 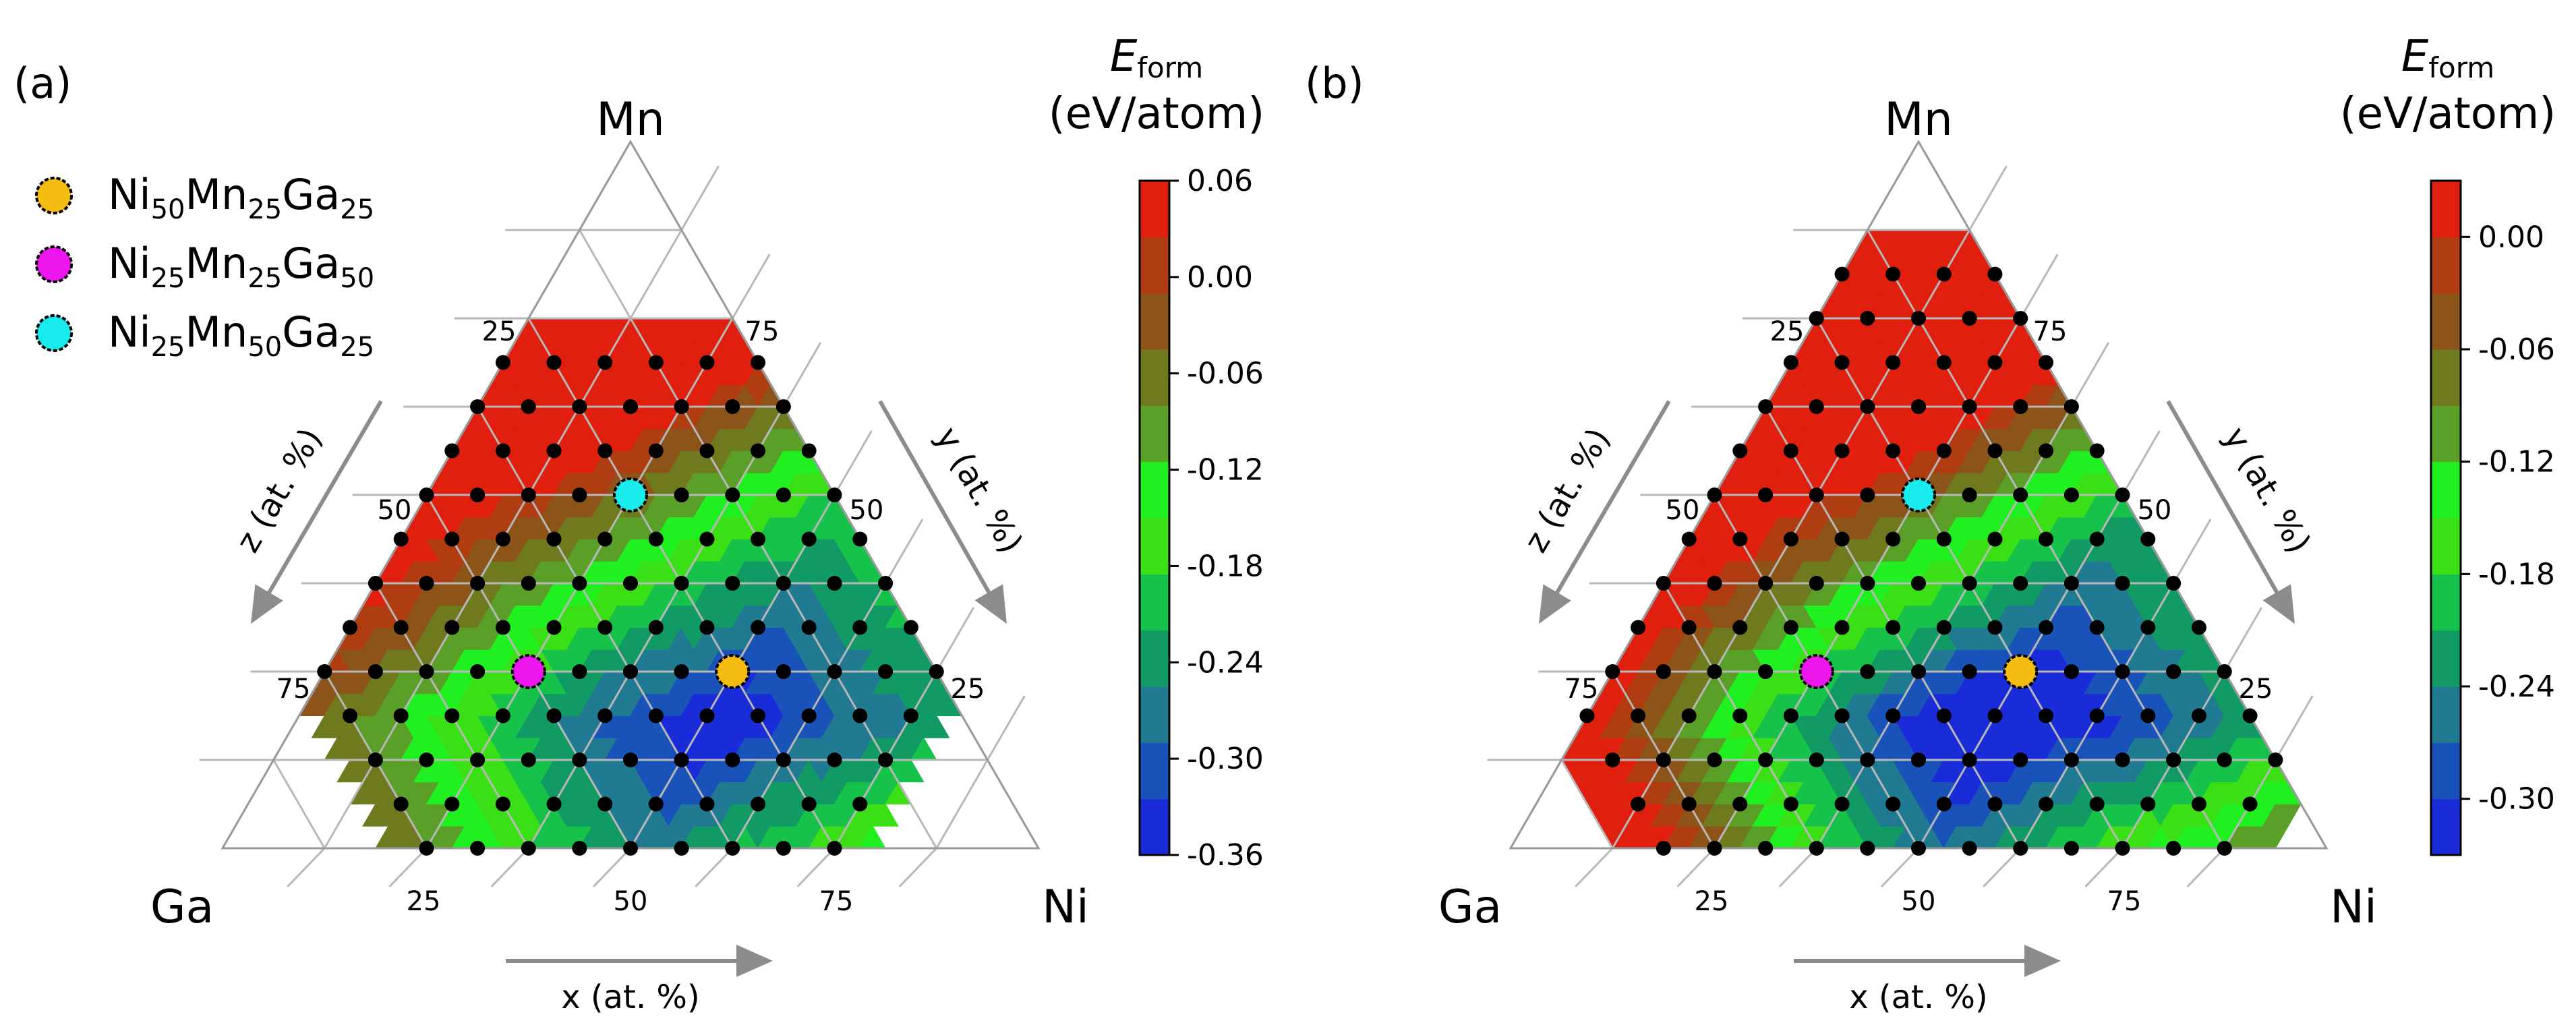 I want to click on colorbar-a: 0.06 0.00 -0.06 -0.12 -0.18 -0.24 -0.30 -0.36, so click(x=1201, y=518).